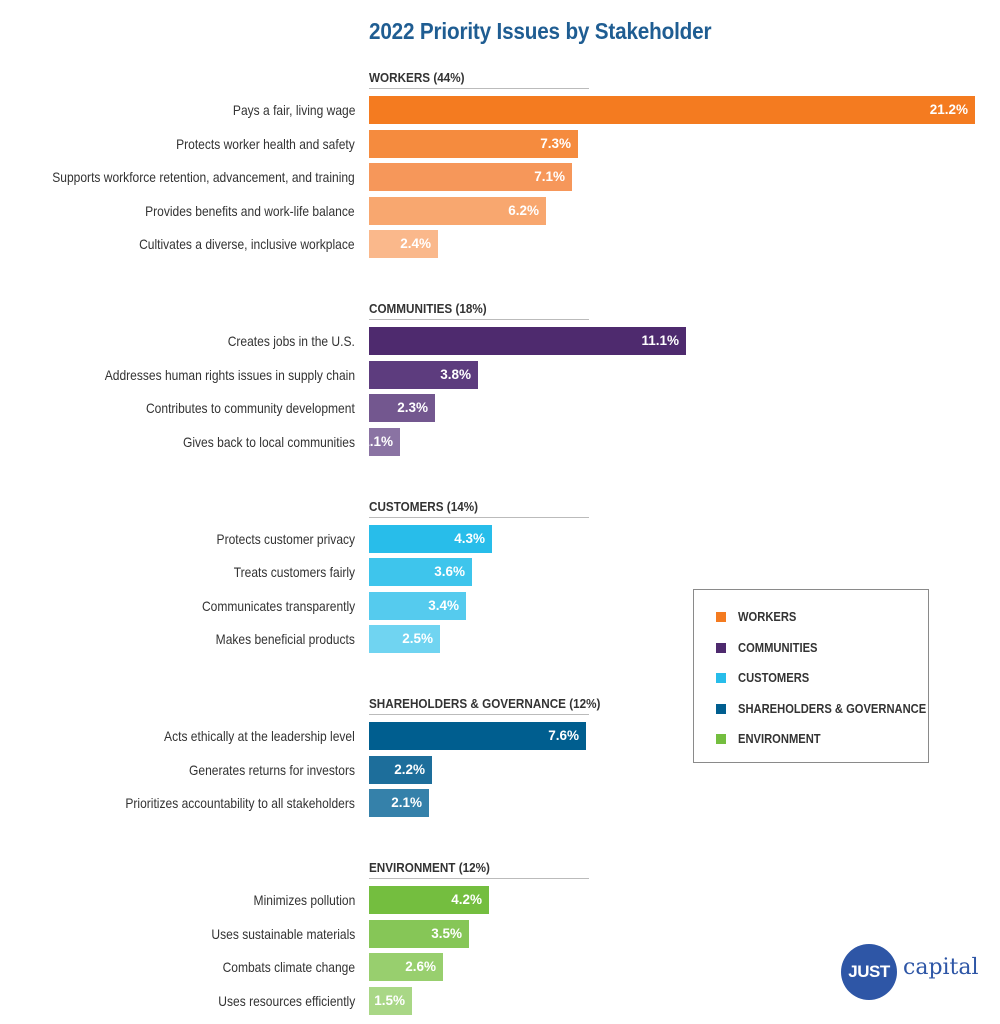  I want to click on bar-value-label: 3.4%, so click(443, 605).